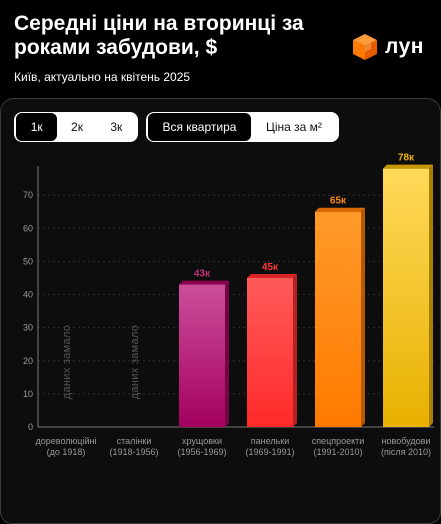  Describe the element at coordinates (337, 452) in the screenshot. I see `x-category-period: (1991-2010)` at that location.